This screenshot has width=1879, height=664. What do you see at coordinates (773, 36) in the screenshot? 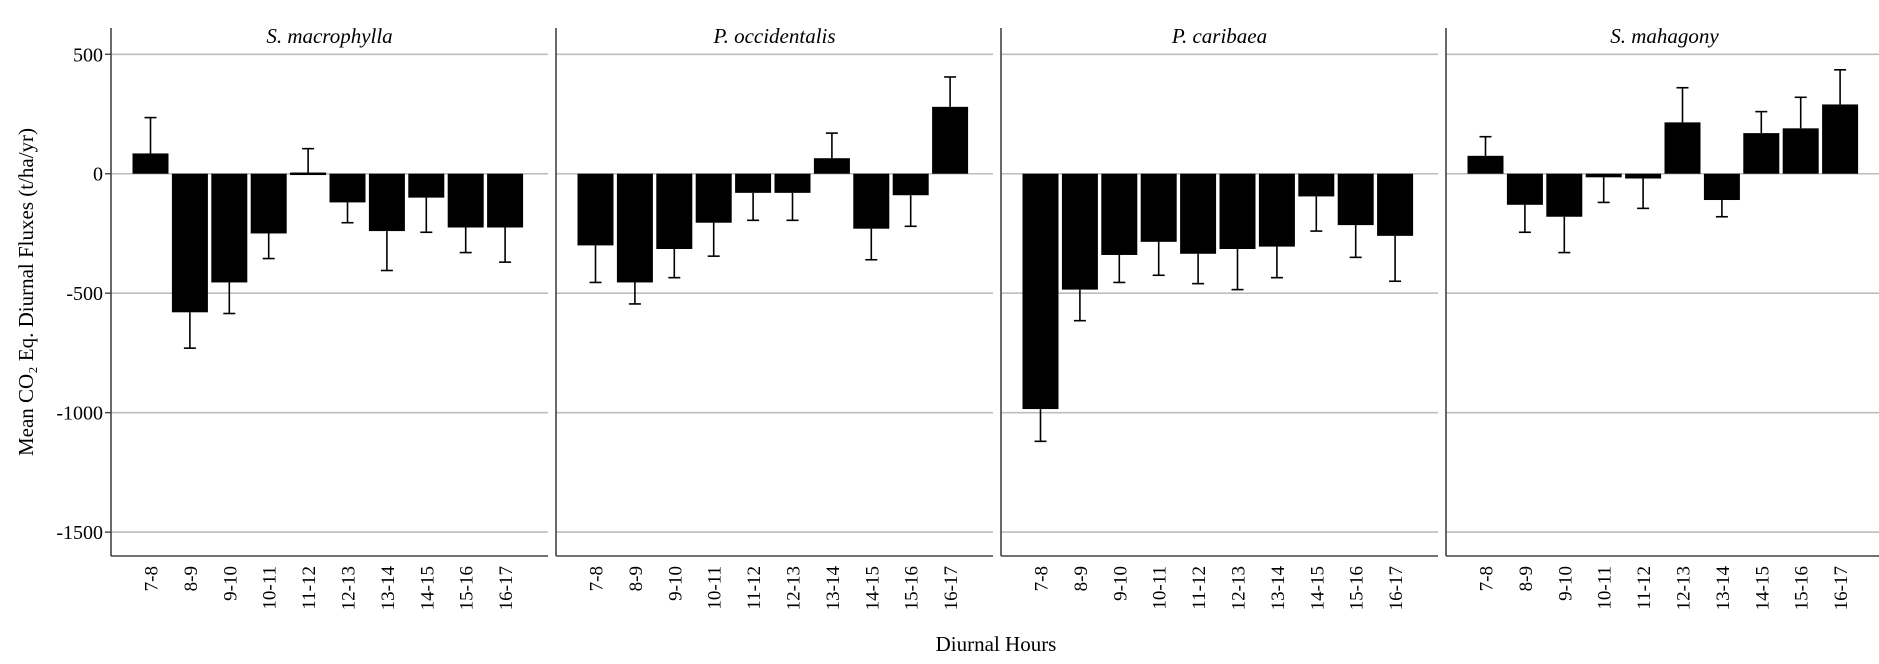
I see `panel-title: P. occidentalis` at bounding box center [773, 36].